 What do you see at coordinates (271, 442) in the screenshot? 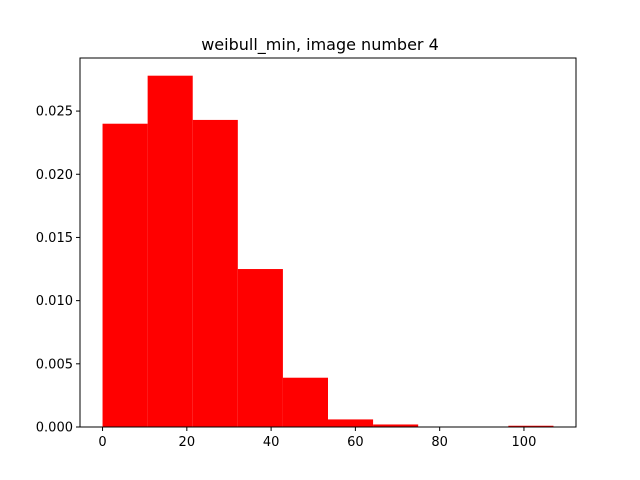
I see `x-tick-label-3: 40` at bounding box center [271, 442].